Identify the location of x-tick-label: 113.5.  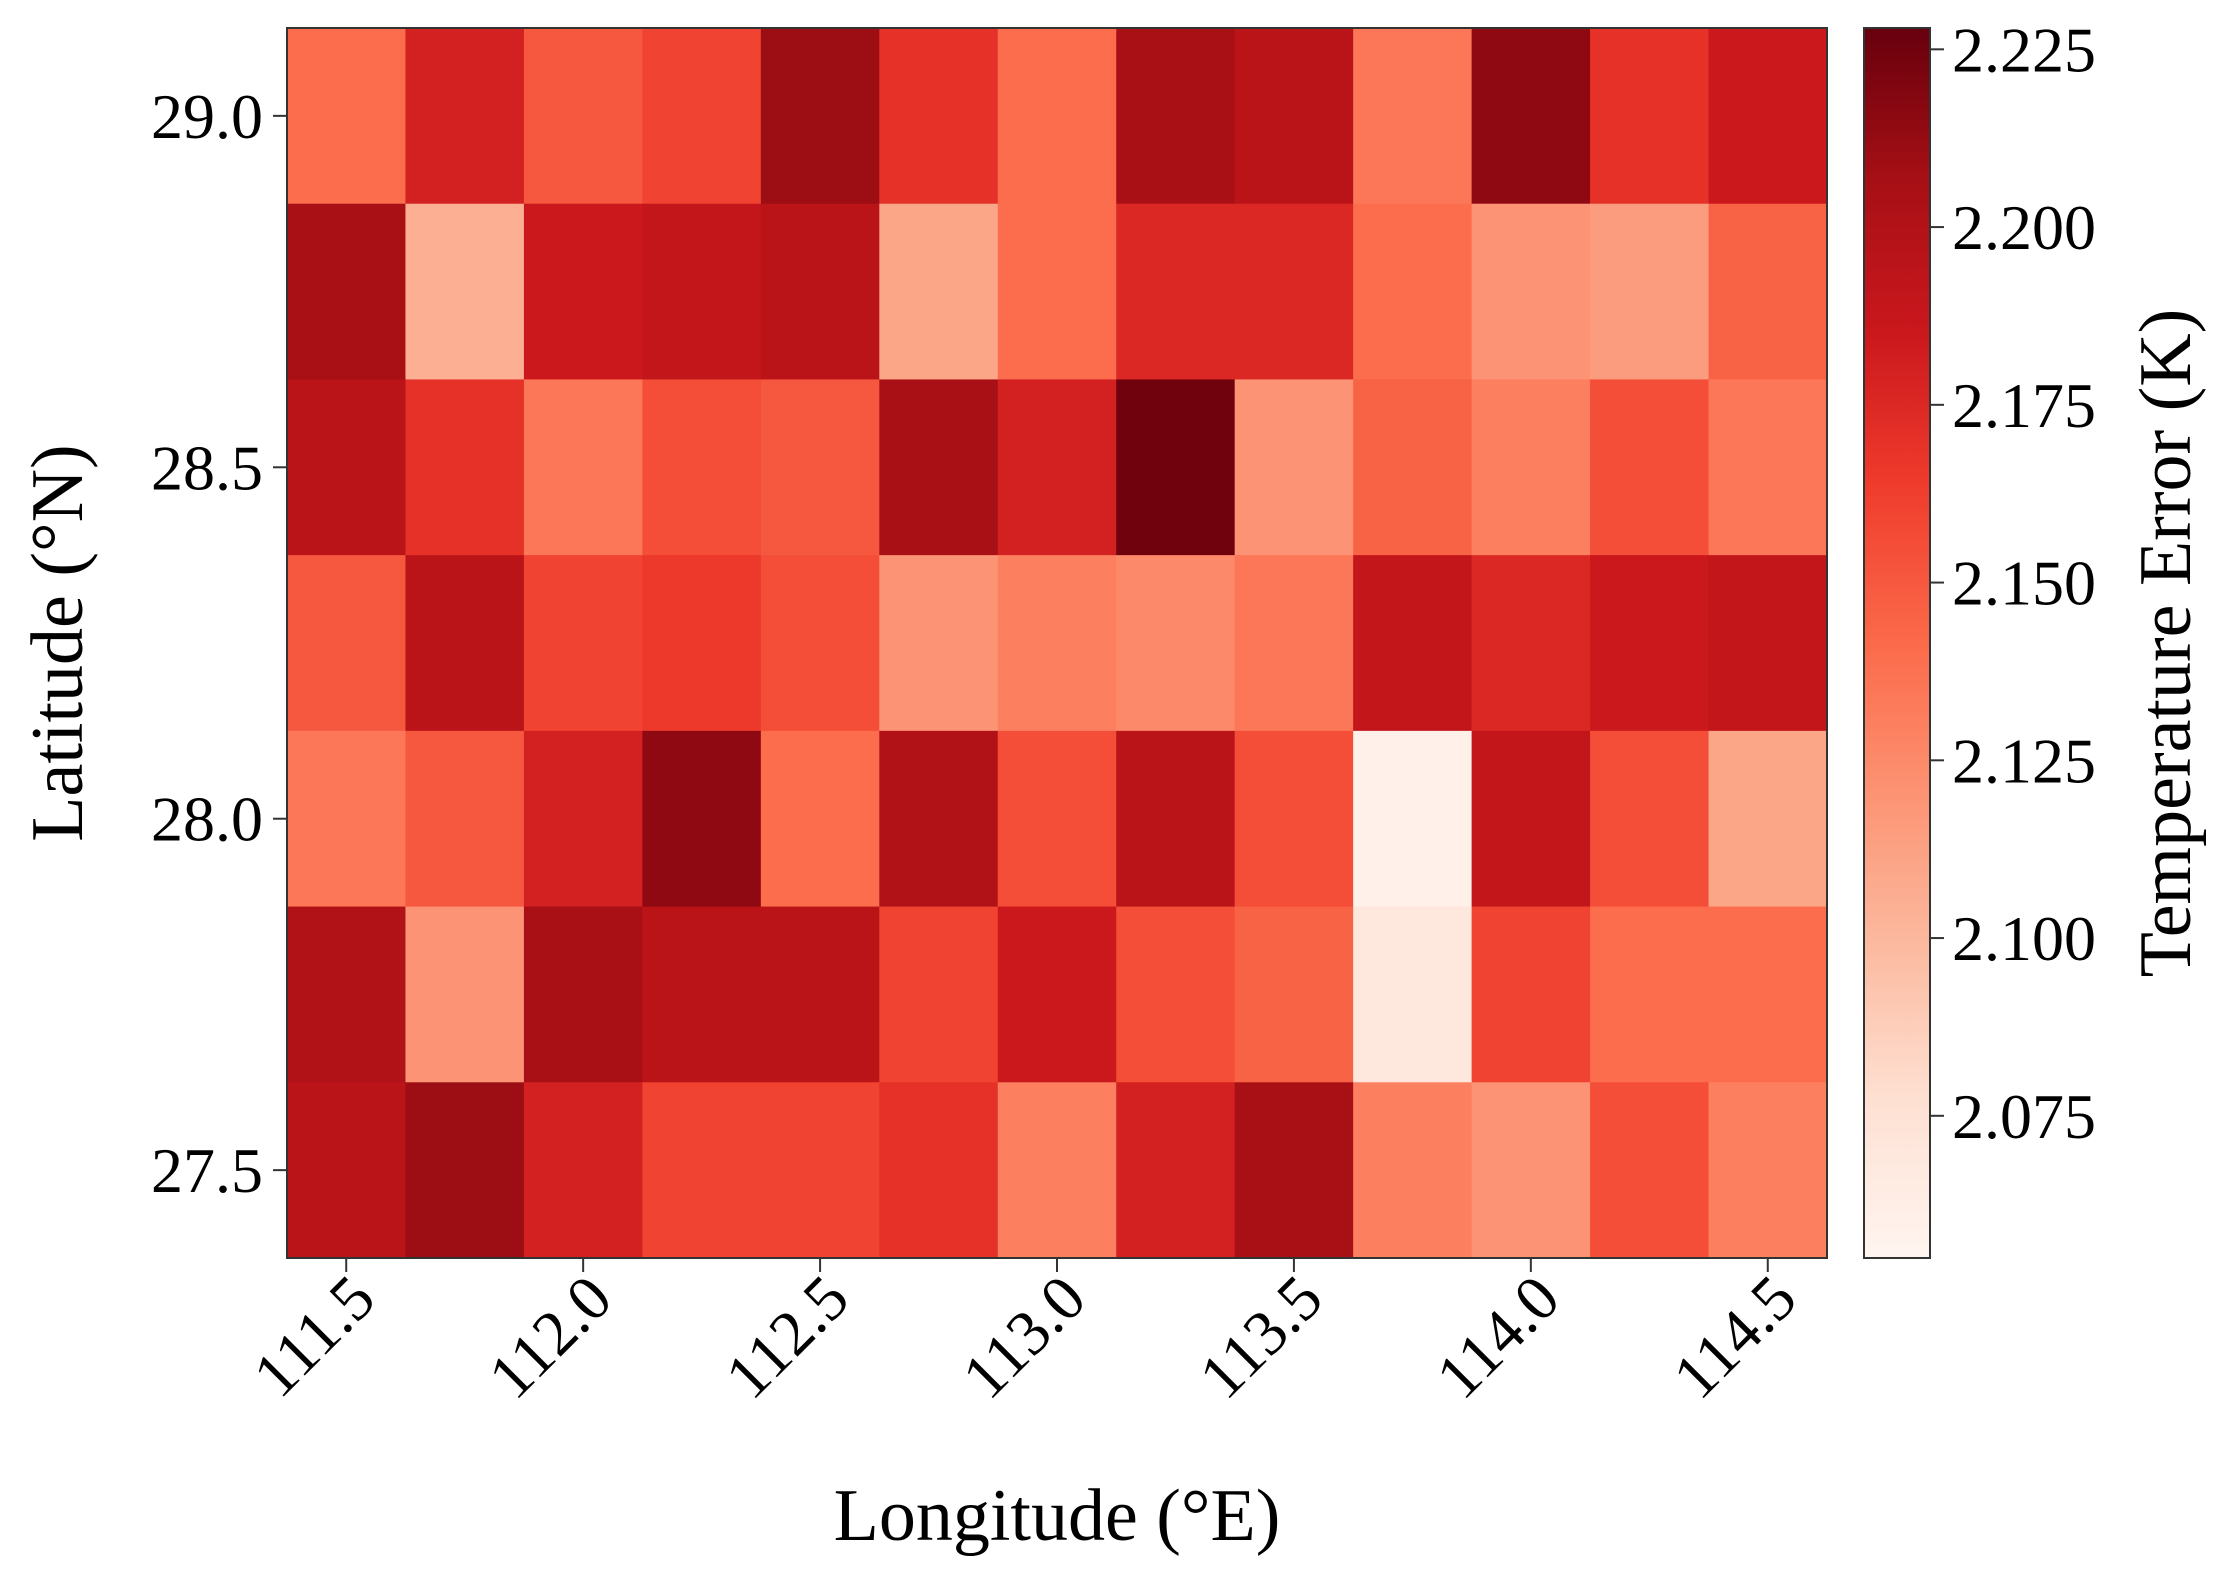
(1260, 1337).